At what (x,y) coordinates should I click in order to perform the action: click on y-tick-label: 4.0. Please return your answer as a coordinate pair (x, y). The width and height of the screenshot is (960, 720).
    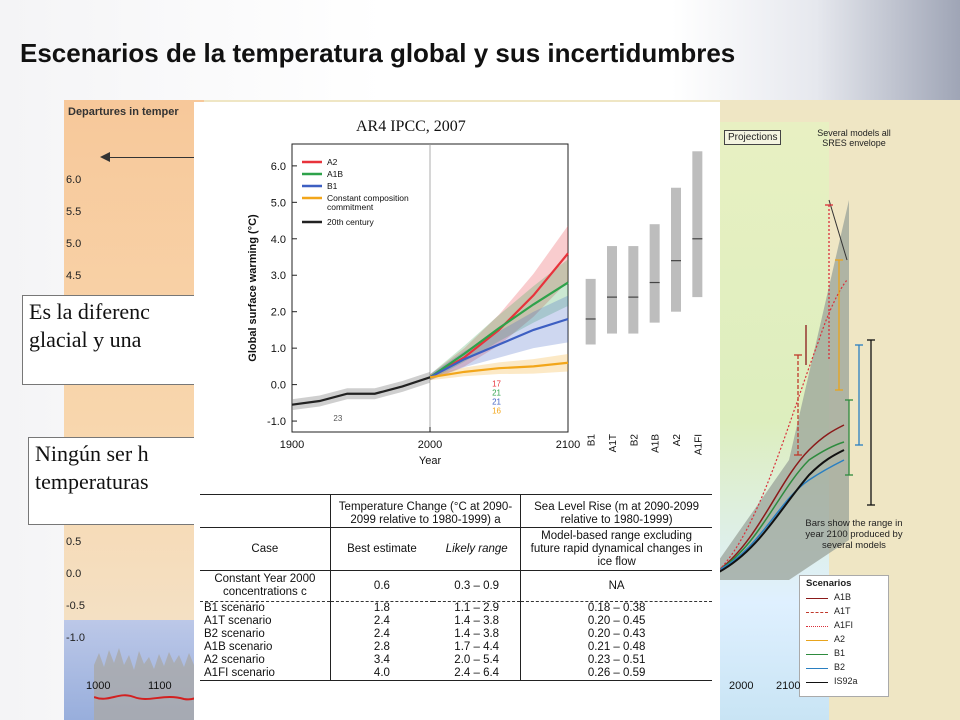
    Looking at the image, I should click on (278, 240).